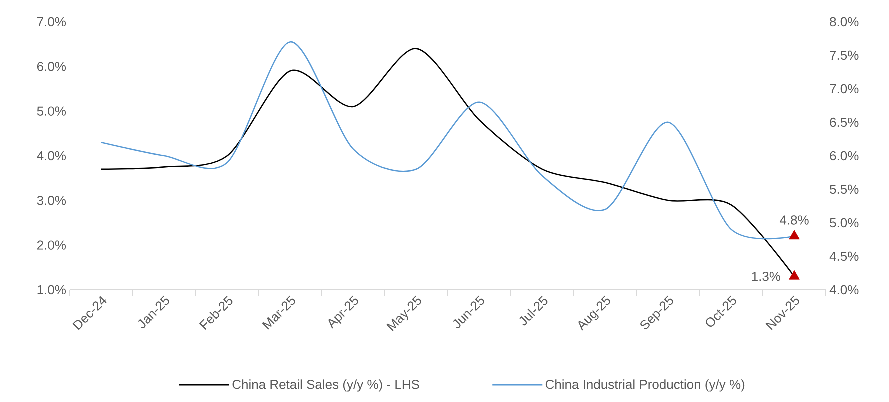 The image size is (889, 402). What do you see at coordinates (794, 220) in the screenshot?
I see `data-label: 4.8%` at bounding box center [794, 220].